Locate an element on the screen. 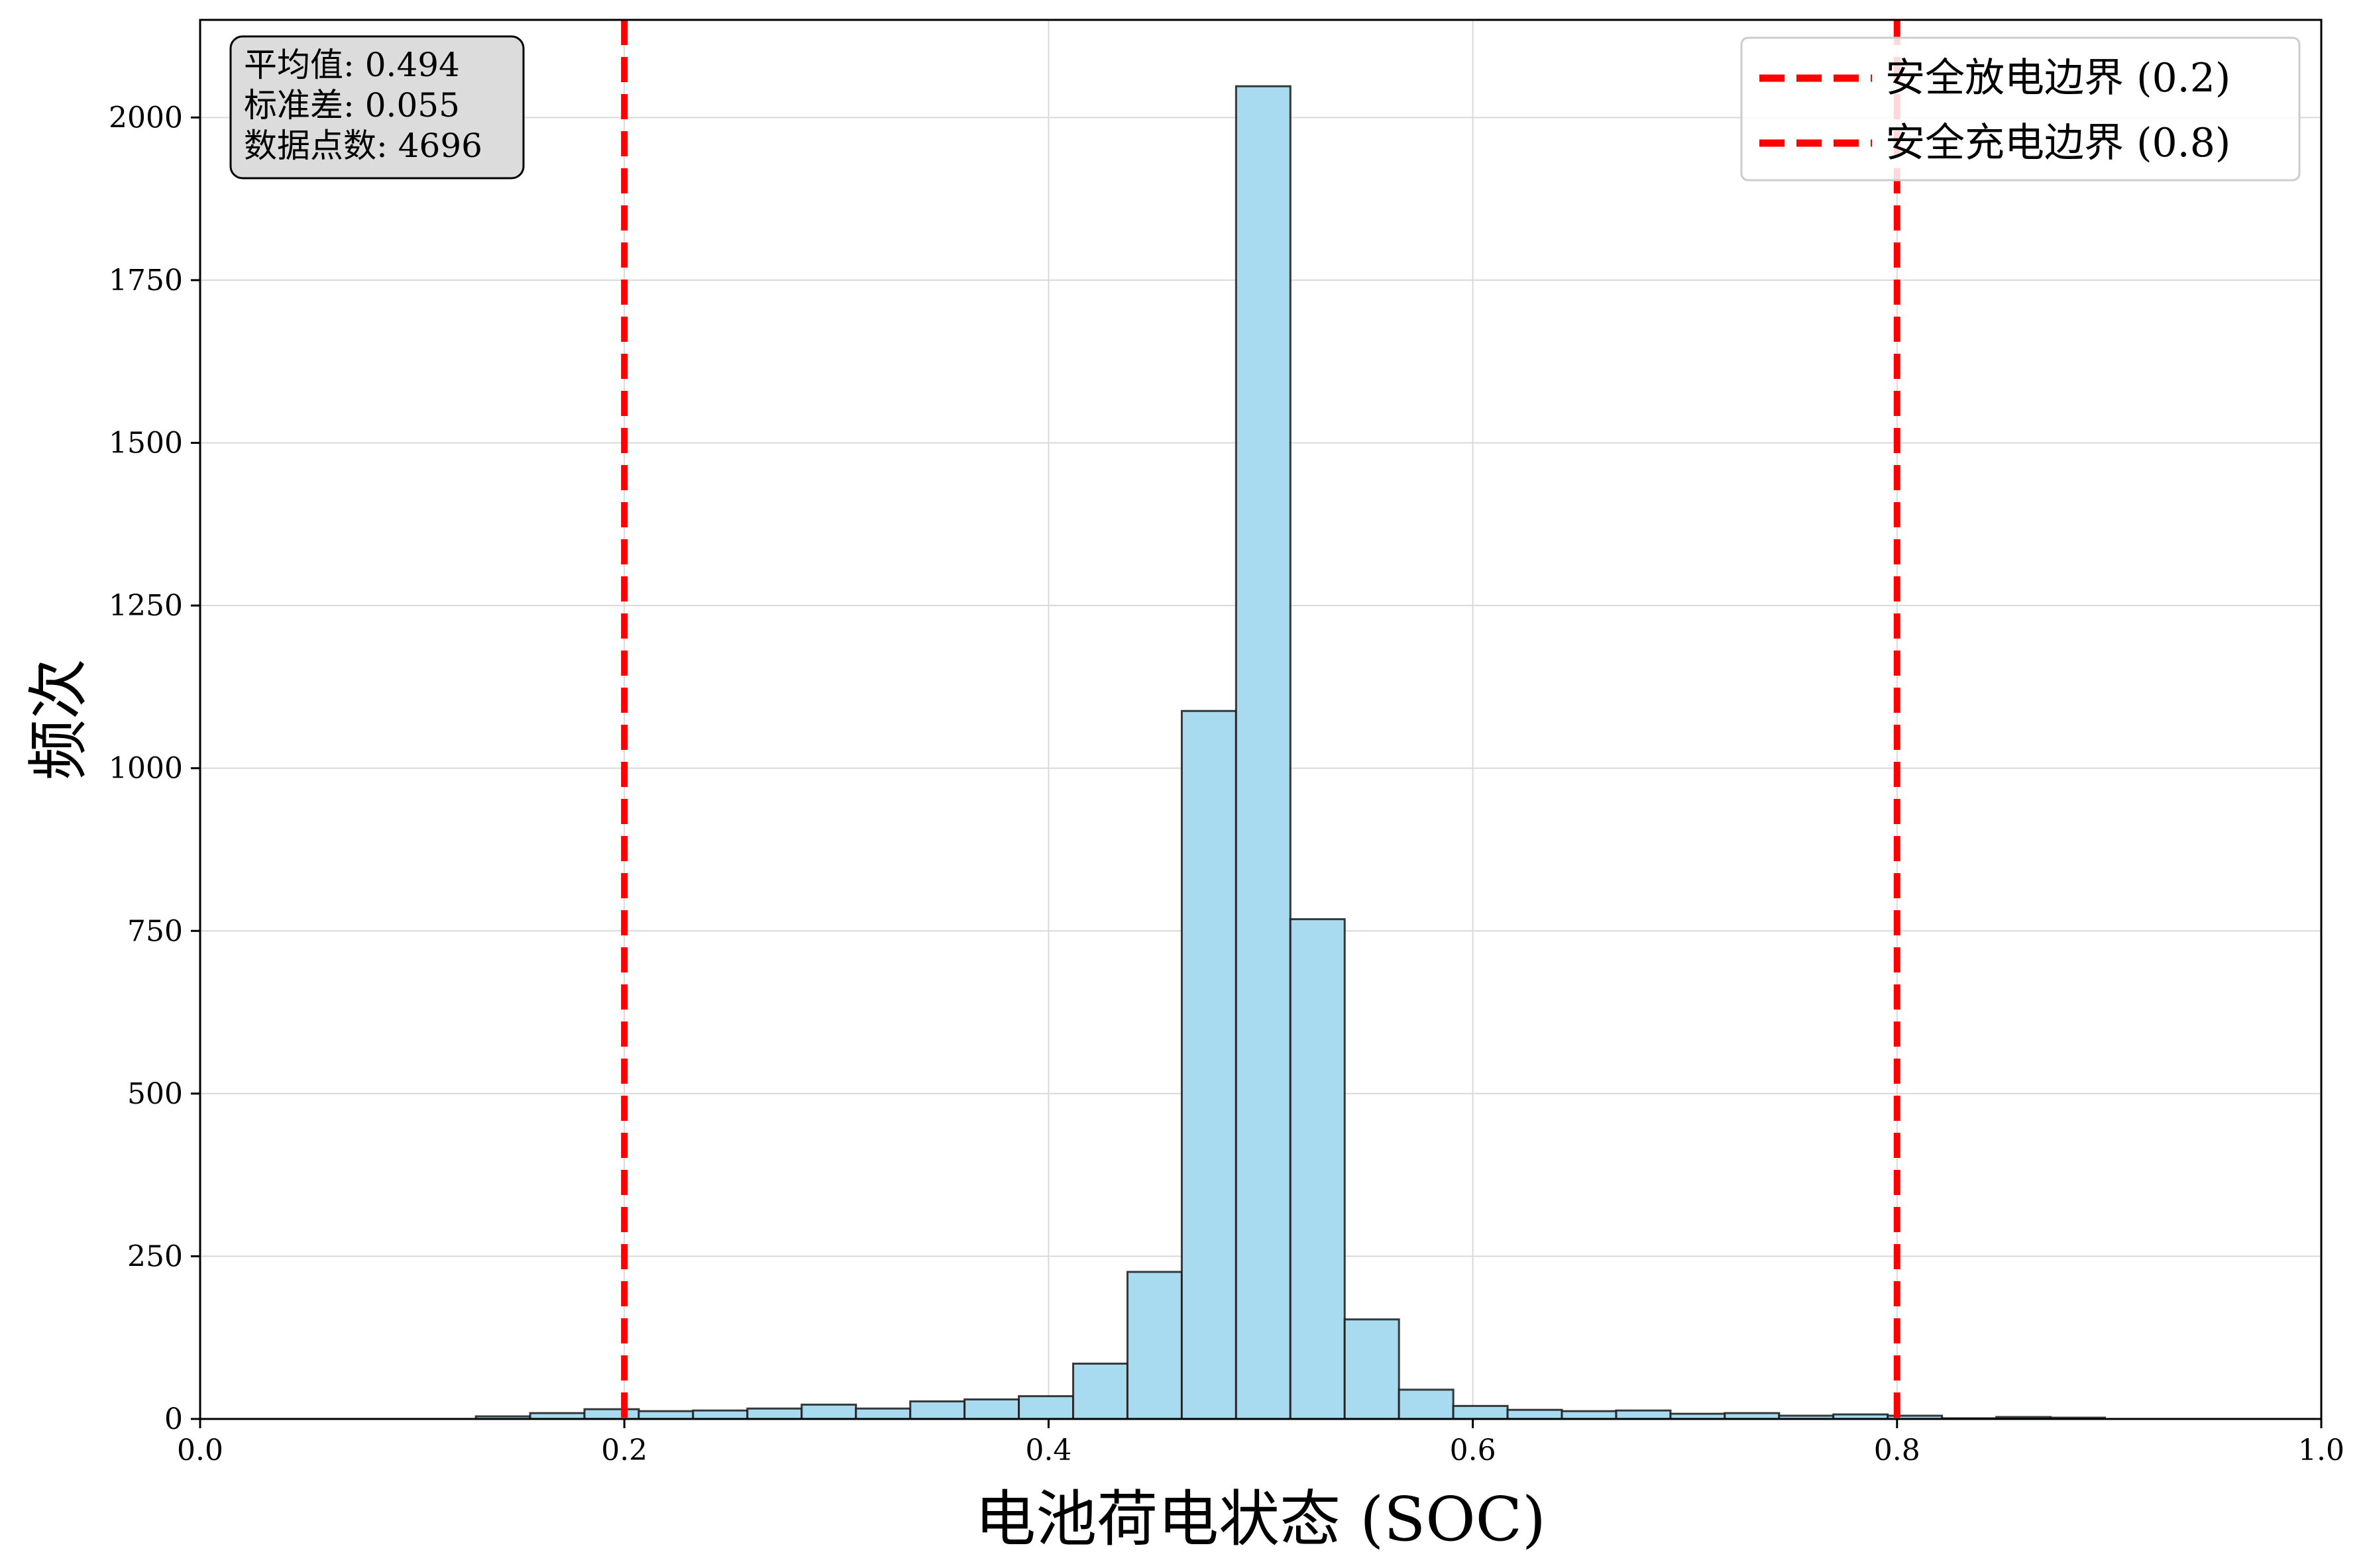 This screenshot has width=2365, height=1568. legend-label-discharge: 安全放电边界 (0.2) is located at coordinates (2057, 78).